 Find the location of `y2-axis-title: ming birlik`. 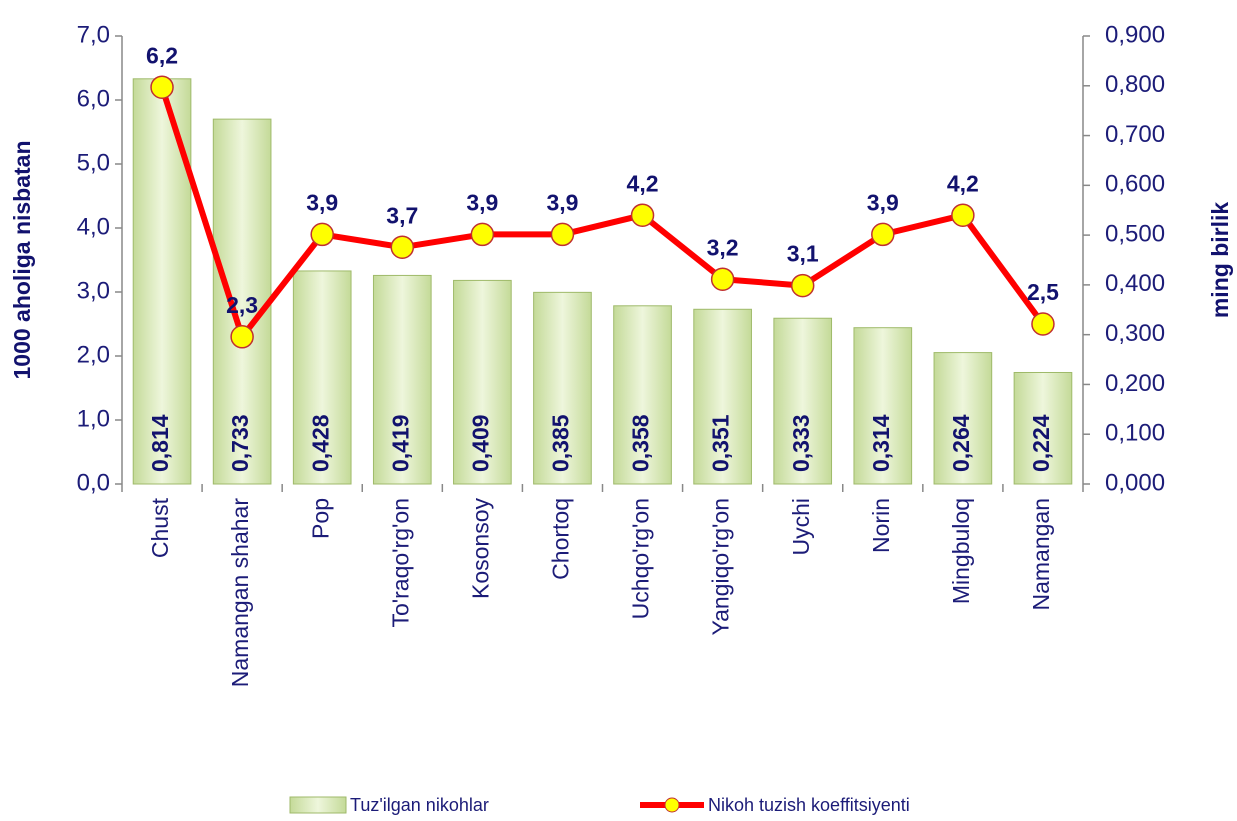

y2-axis-title: ming birlik is located at coordinates (1220, 260).